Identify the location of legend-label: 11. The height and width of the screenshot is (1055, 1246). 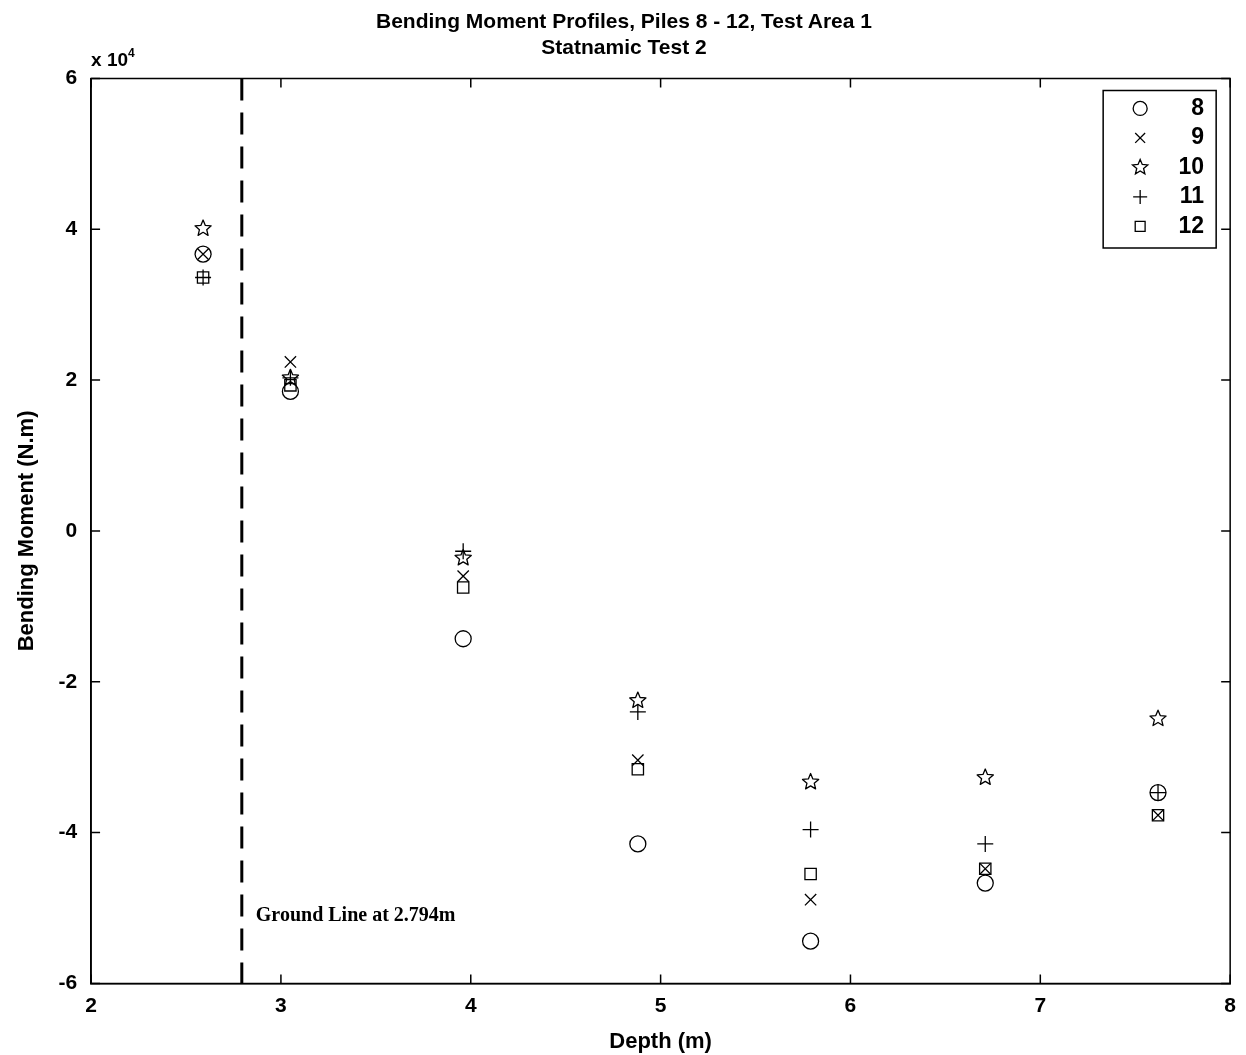
(1192, 195).